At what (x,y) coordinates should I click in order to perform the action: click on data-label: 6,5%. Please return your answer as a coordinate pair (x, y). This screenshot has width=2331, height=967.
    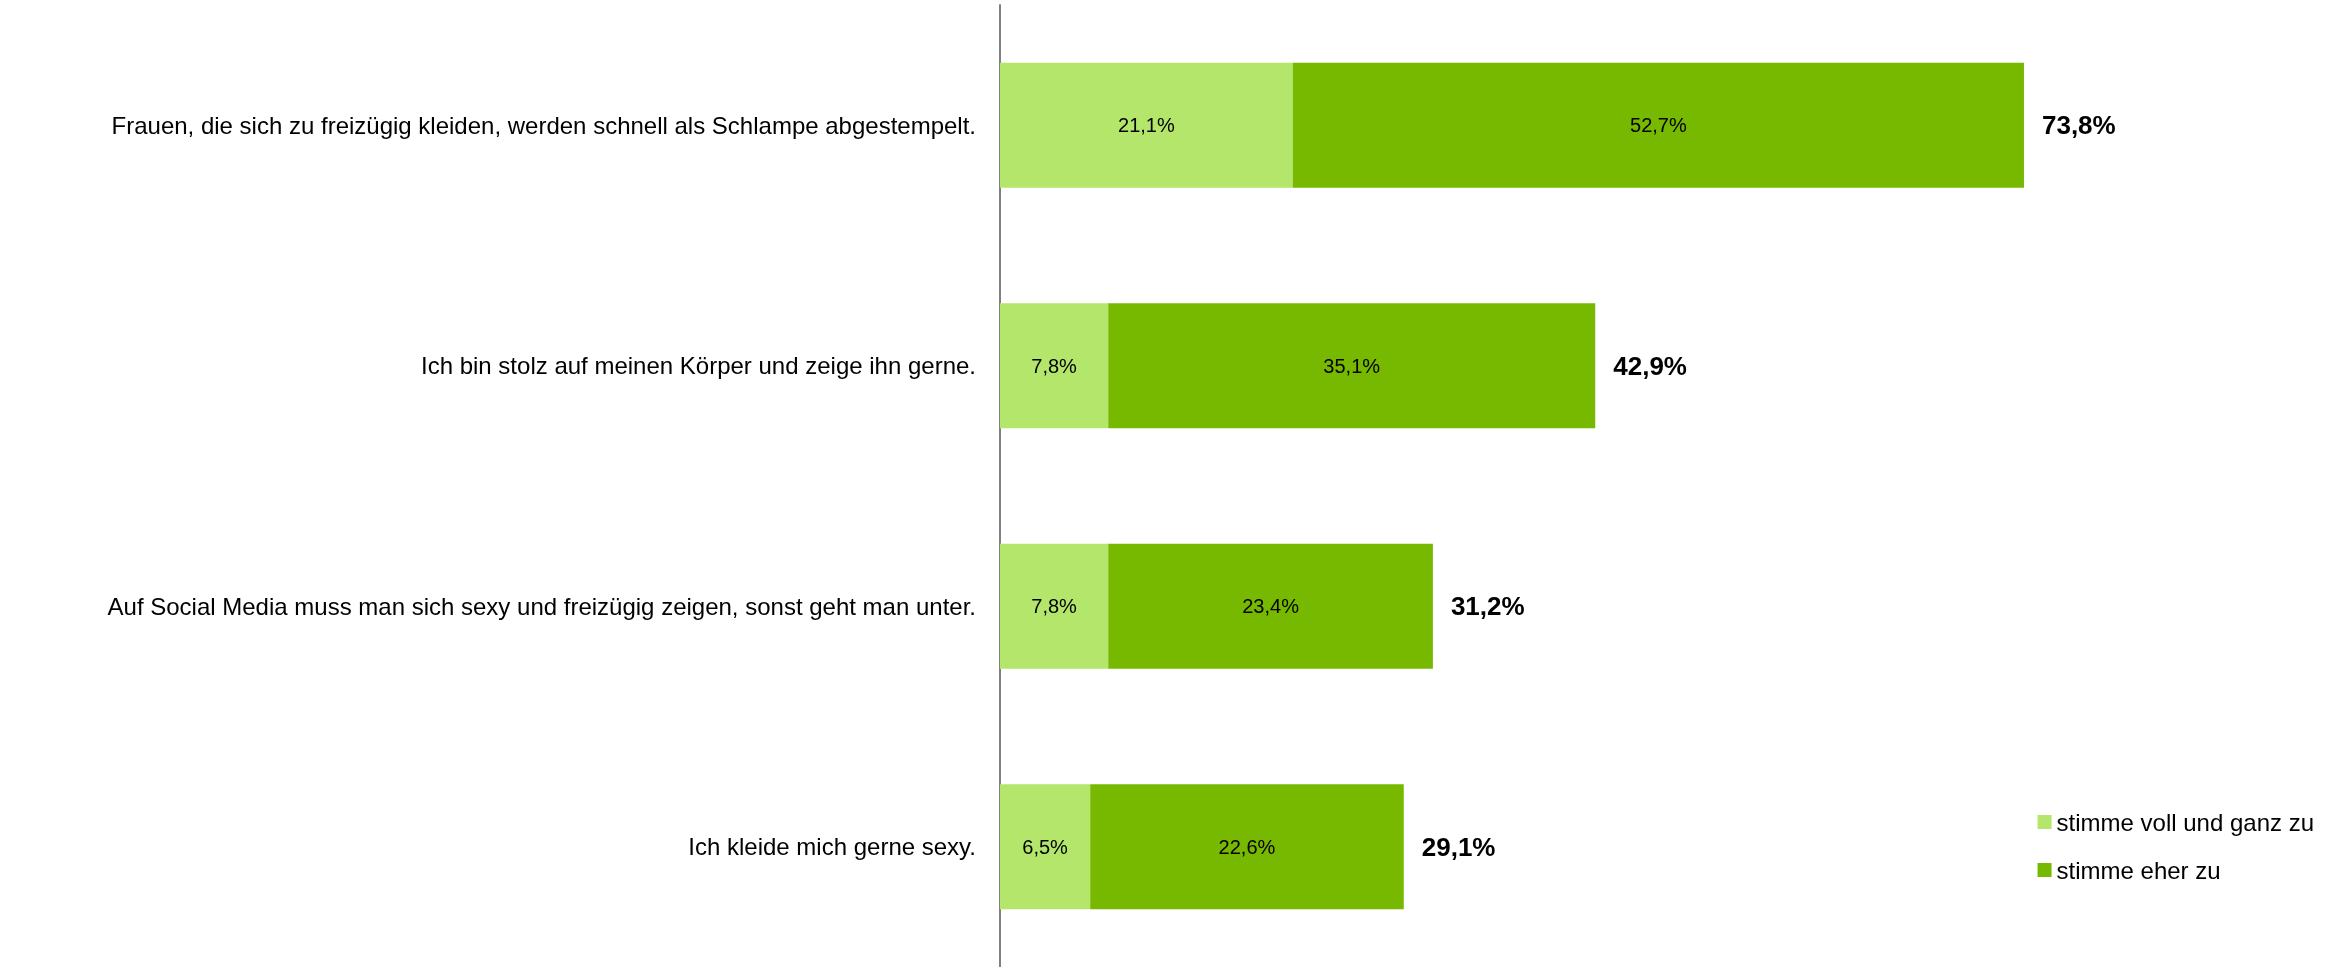
    Looking at the image, I should click on (1045, 846).